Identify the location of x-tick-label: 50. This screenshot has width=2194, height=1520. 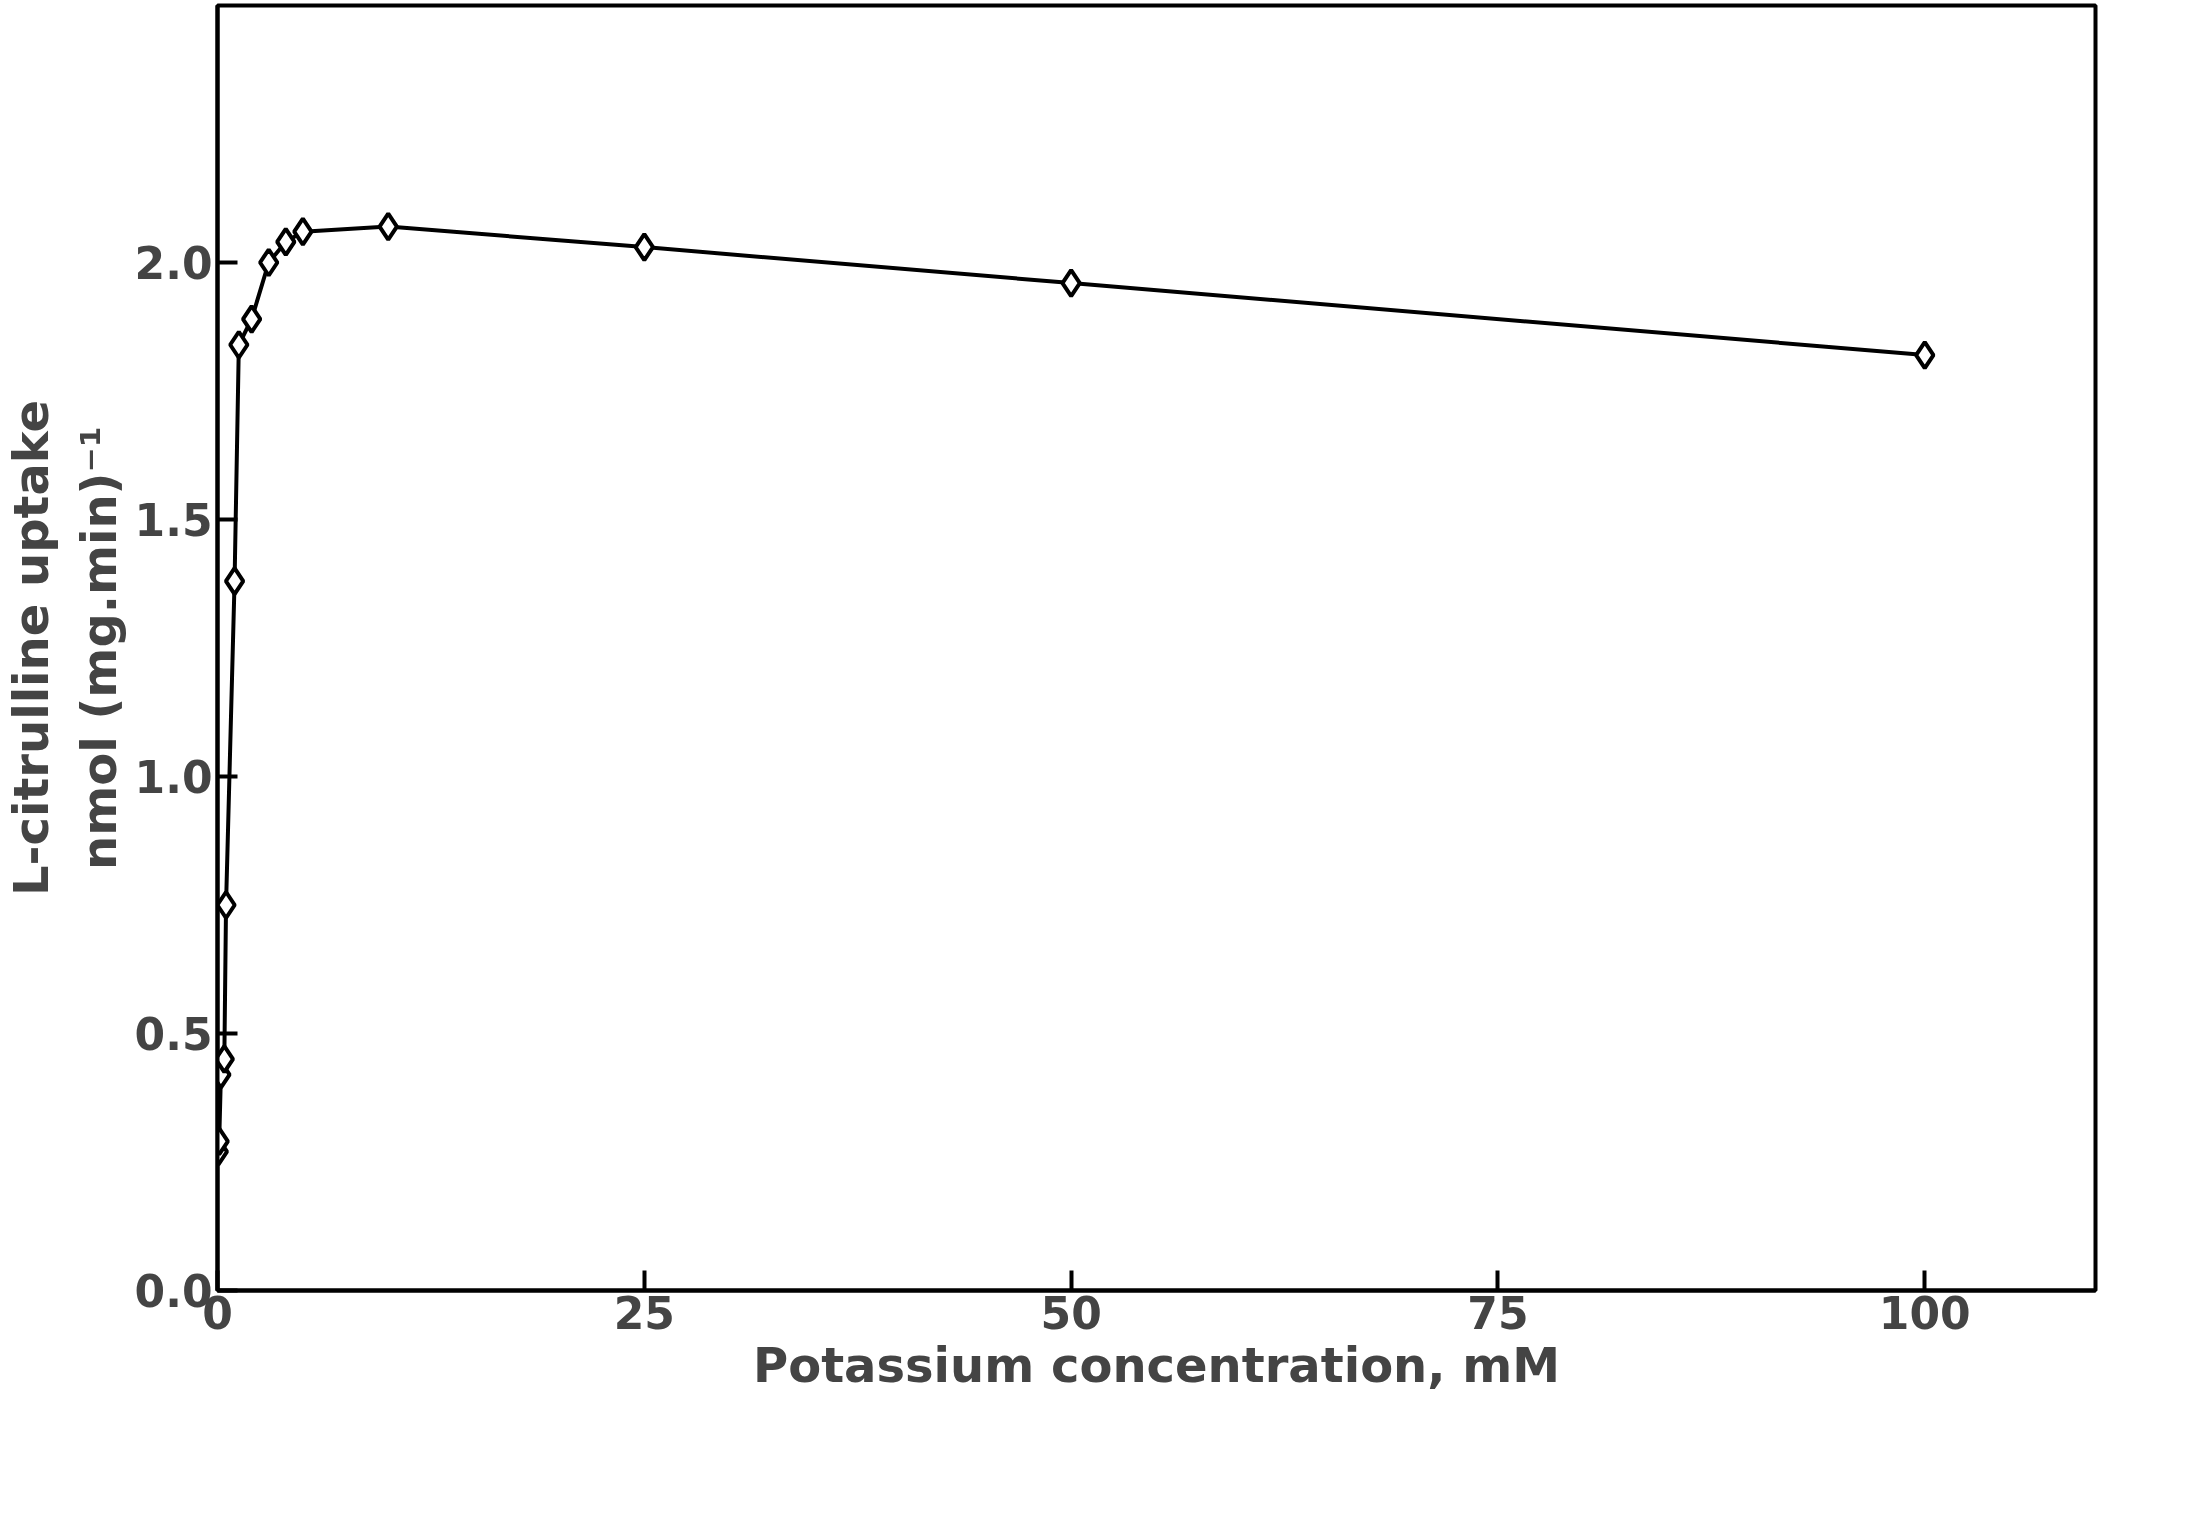
(1071, 1313).